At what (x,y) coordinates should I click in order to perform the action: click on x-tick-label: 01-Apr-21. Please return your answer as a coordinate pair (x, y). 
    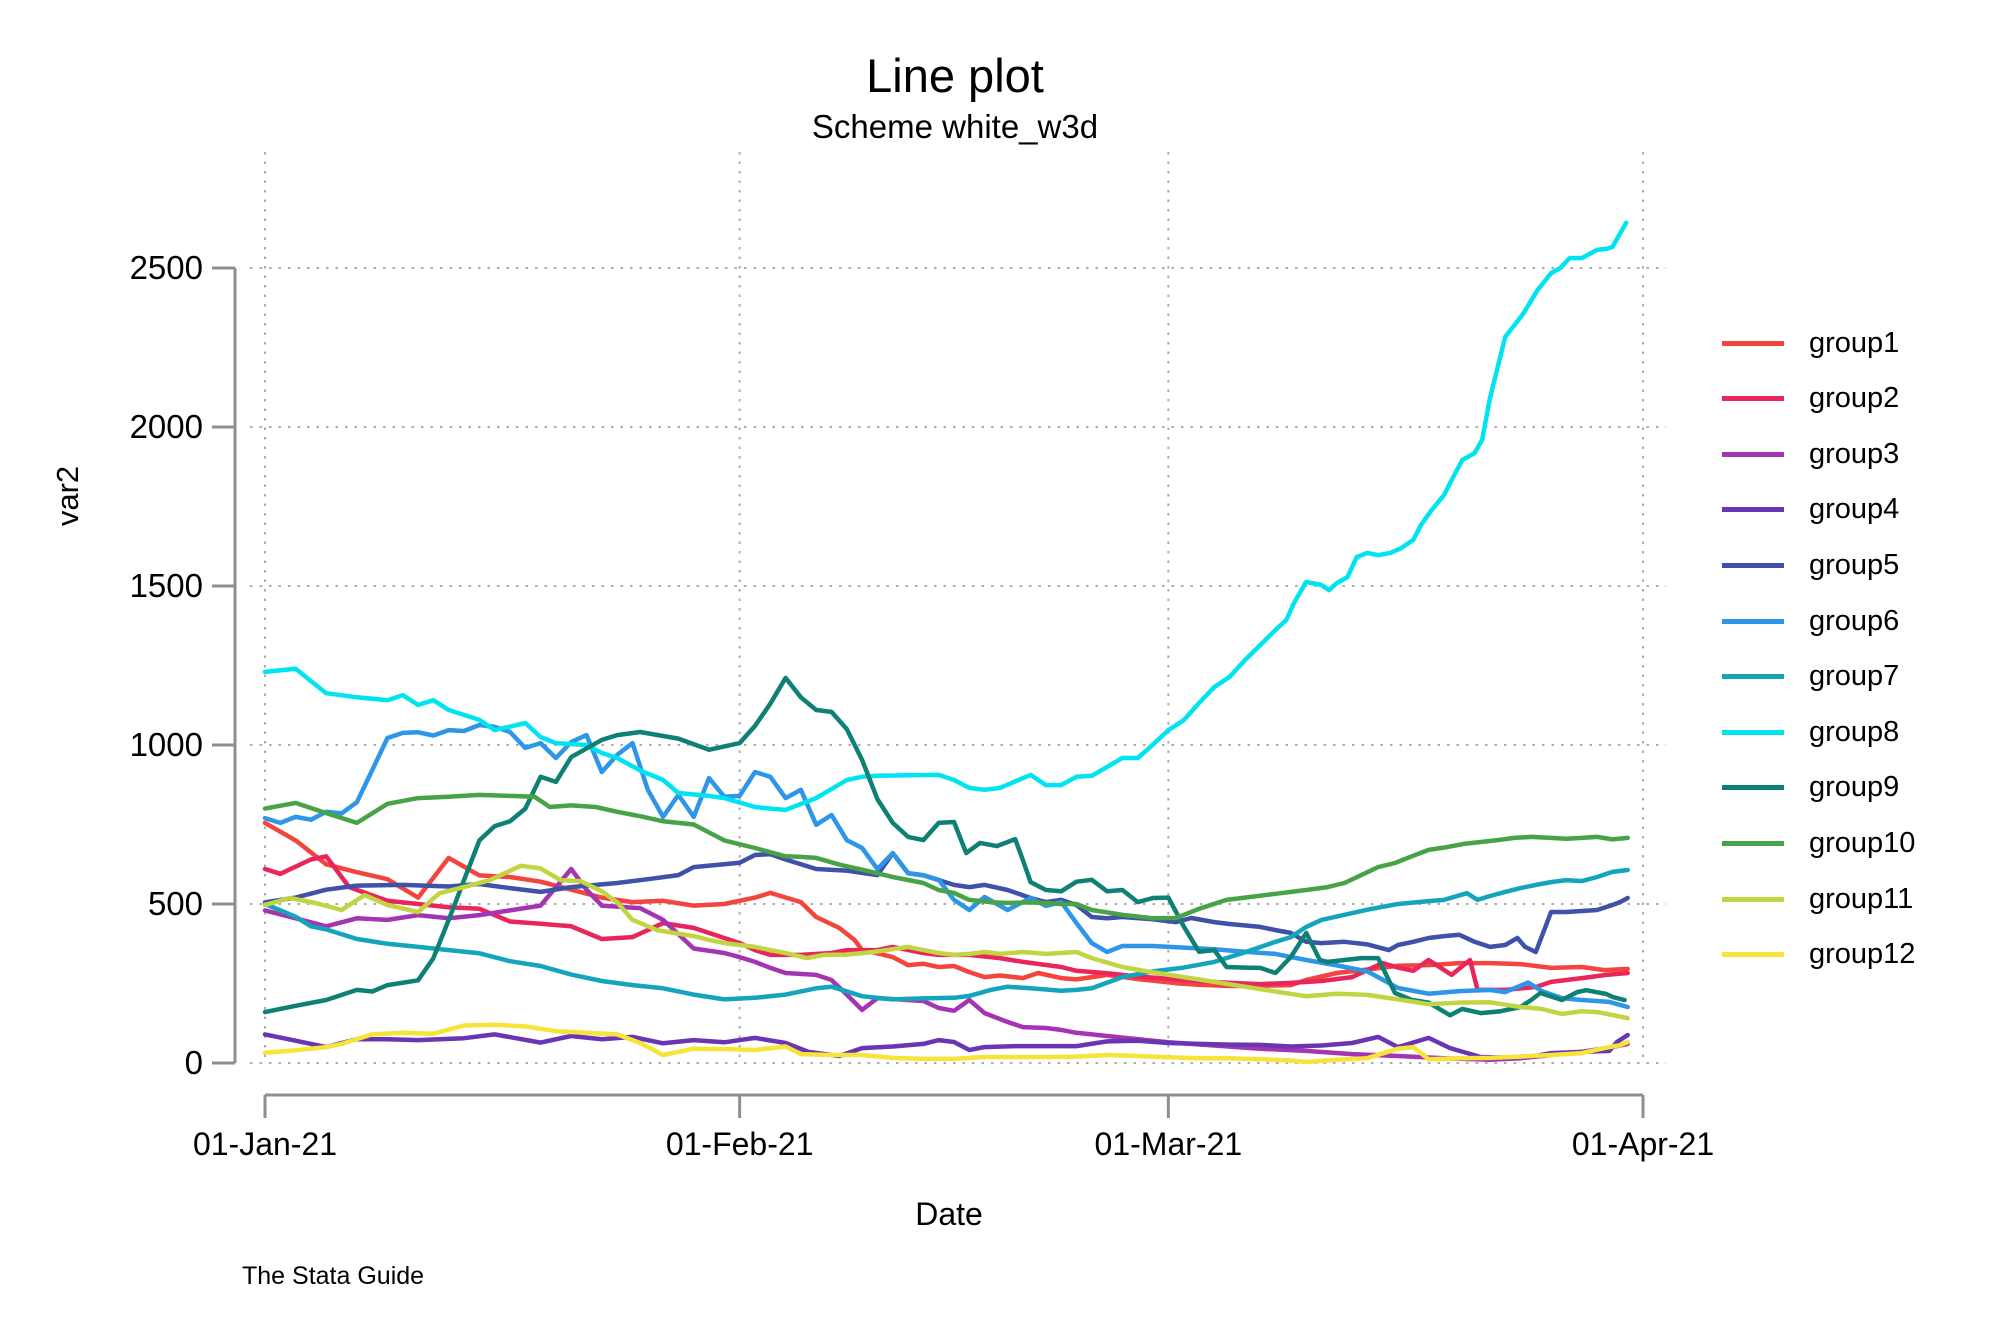
    Looking at the image, I should click on (1643, 1144).